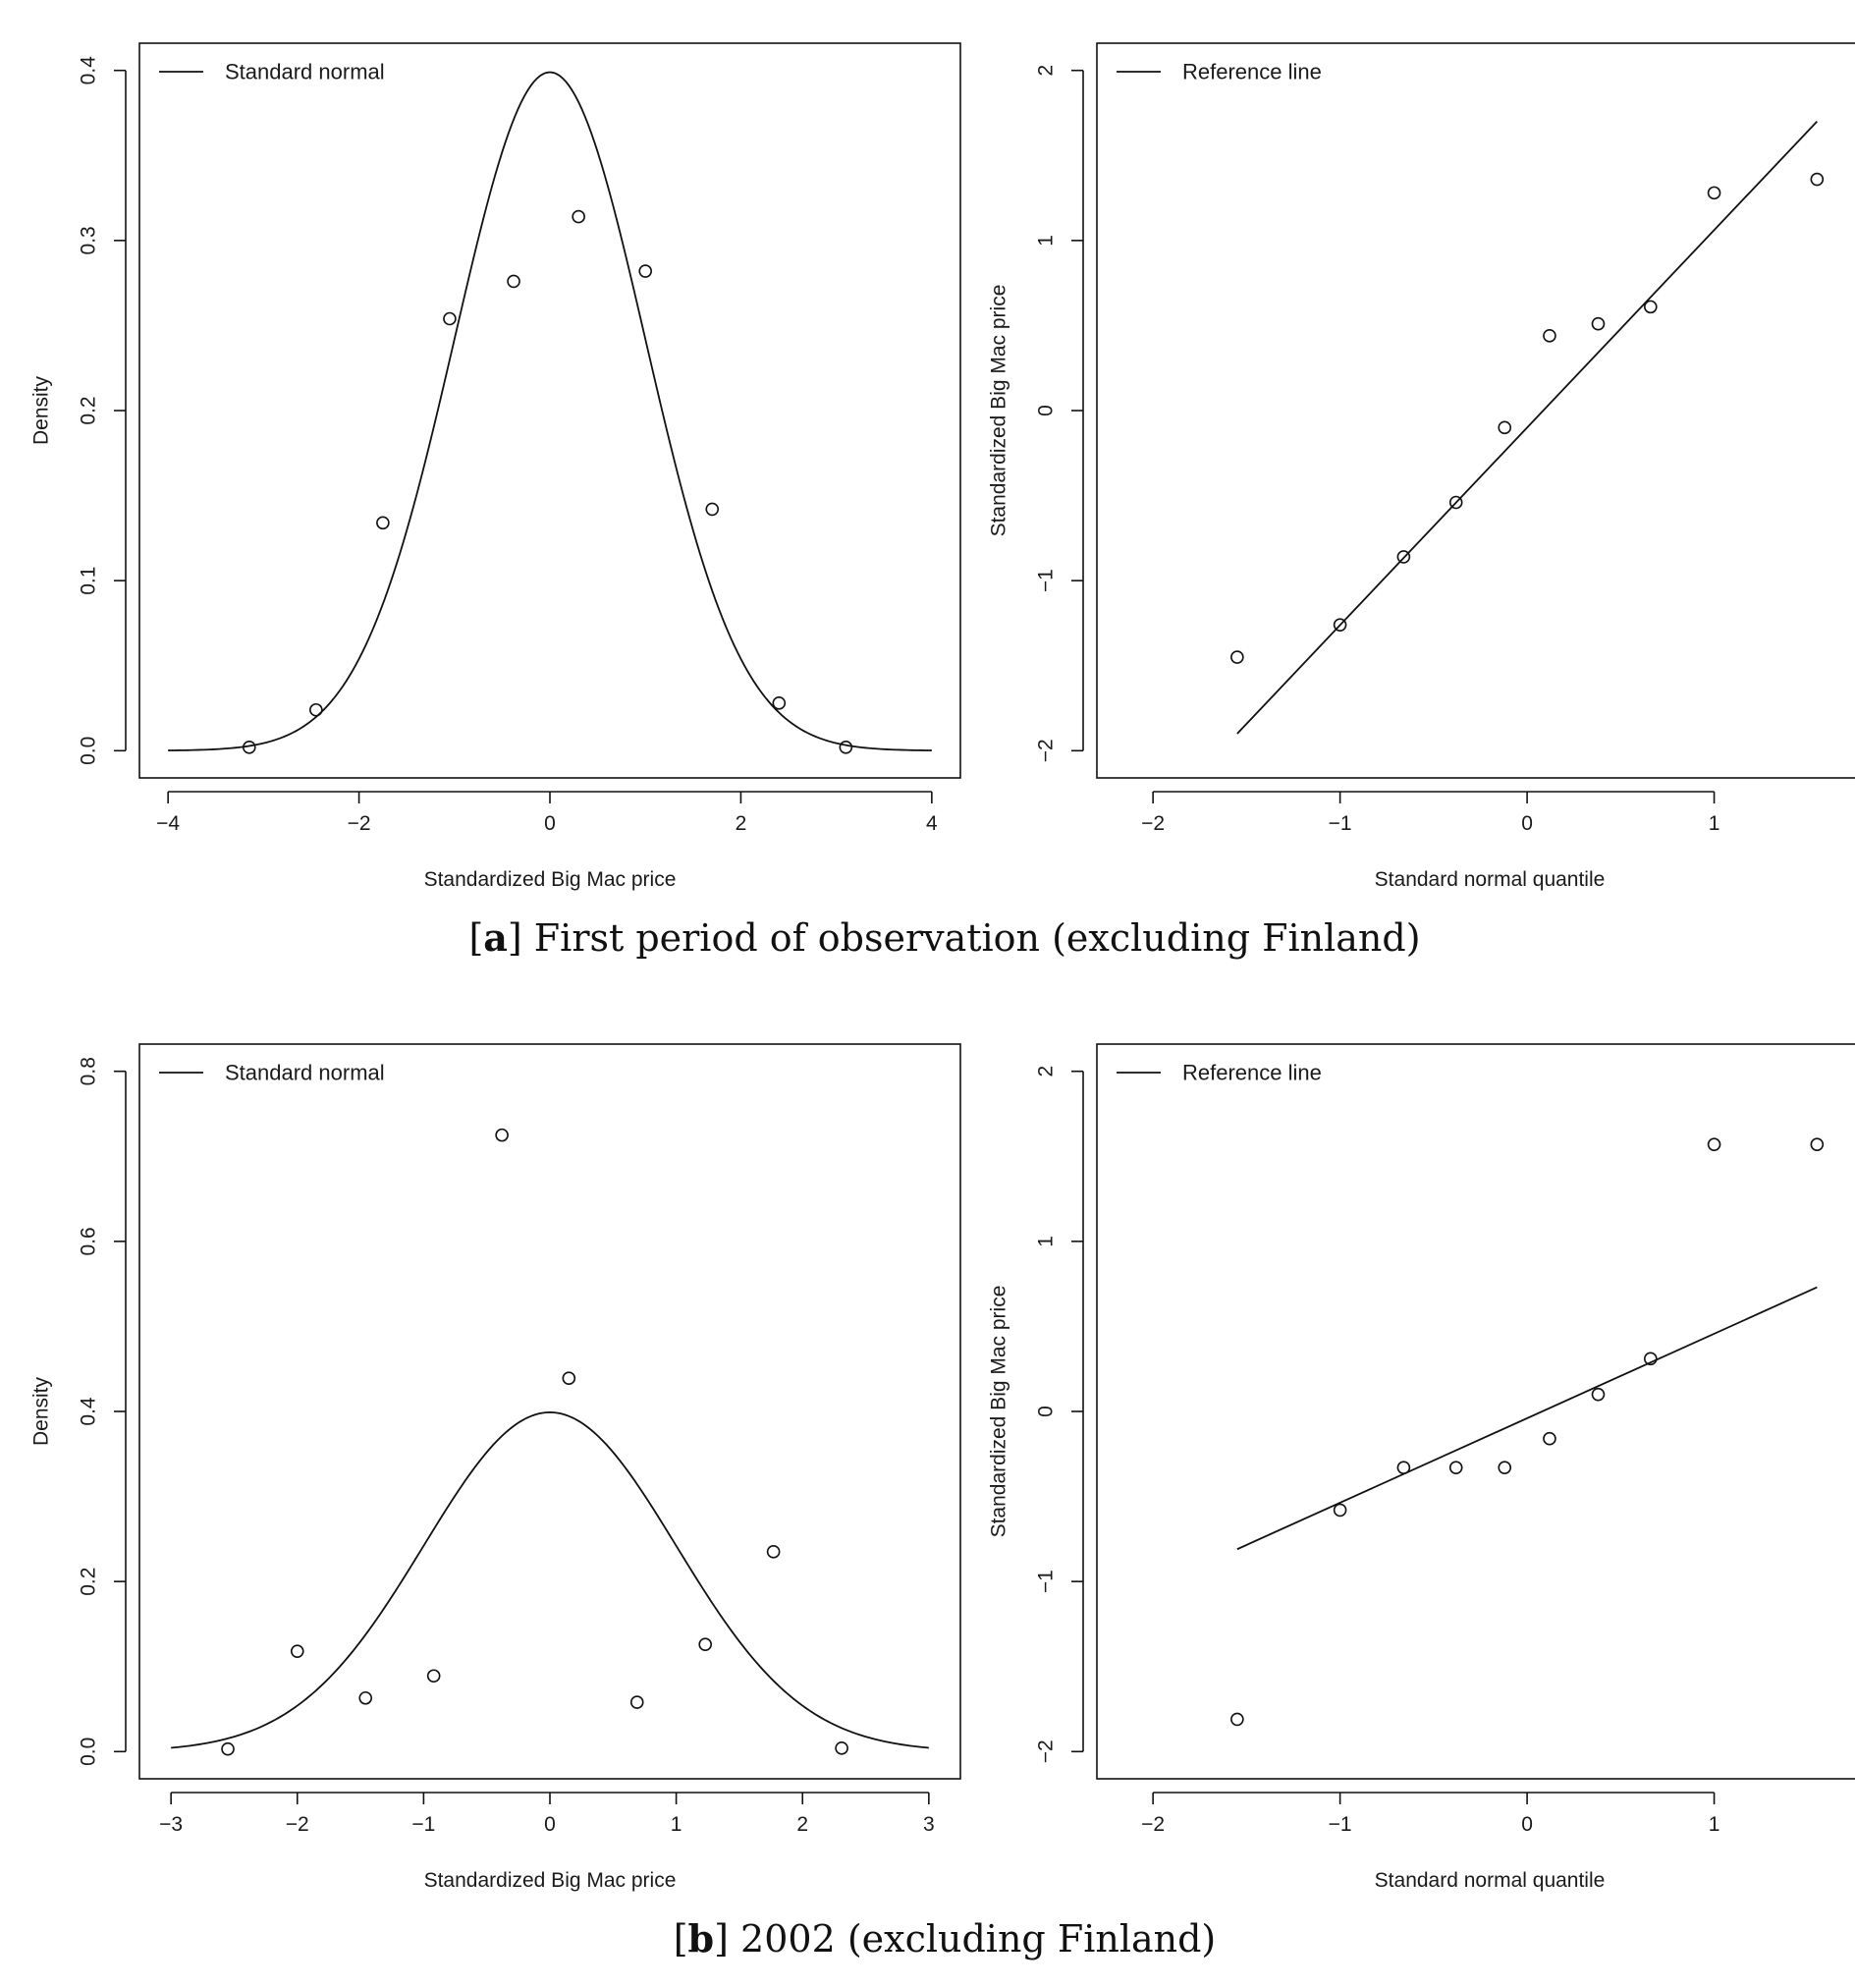 This screenshot has height=1988, width=1855. What do you see at coordinates (89, 1241) in the screenshot?
I see `y-tick-label: 0.6` at bounding box center [89, 1241].